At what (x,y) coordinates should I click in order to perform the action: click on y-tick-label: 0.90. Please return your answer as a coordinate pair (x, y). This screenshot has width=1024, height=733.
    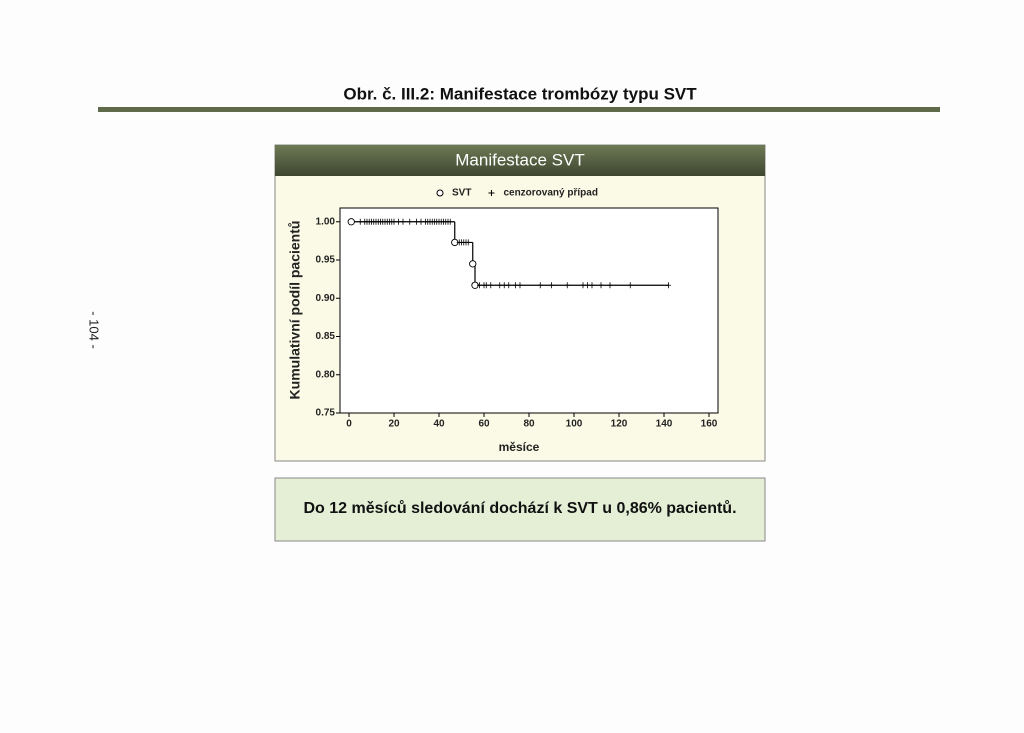
    Looking at the image, I should click on (326, 298).